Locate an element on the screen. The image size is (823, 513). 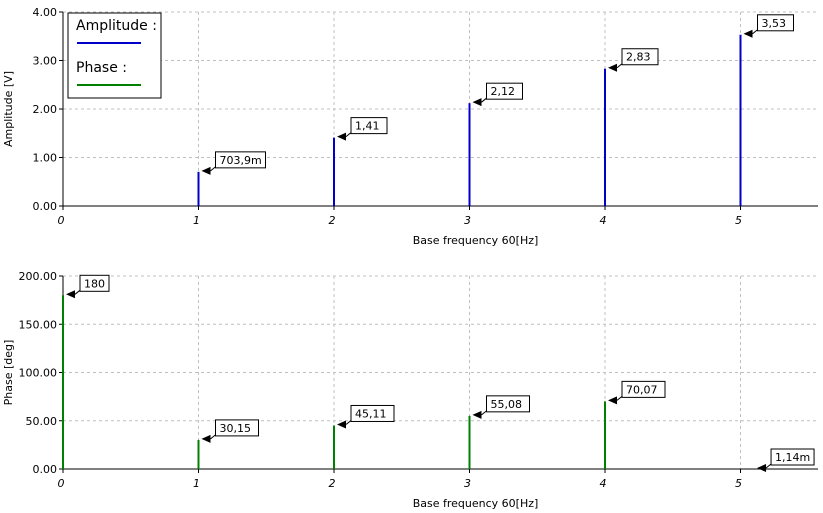
y-tick-label: 200.00 is located at coordinates (38, 276).